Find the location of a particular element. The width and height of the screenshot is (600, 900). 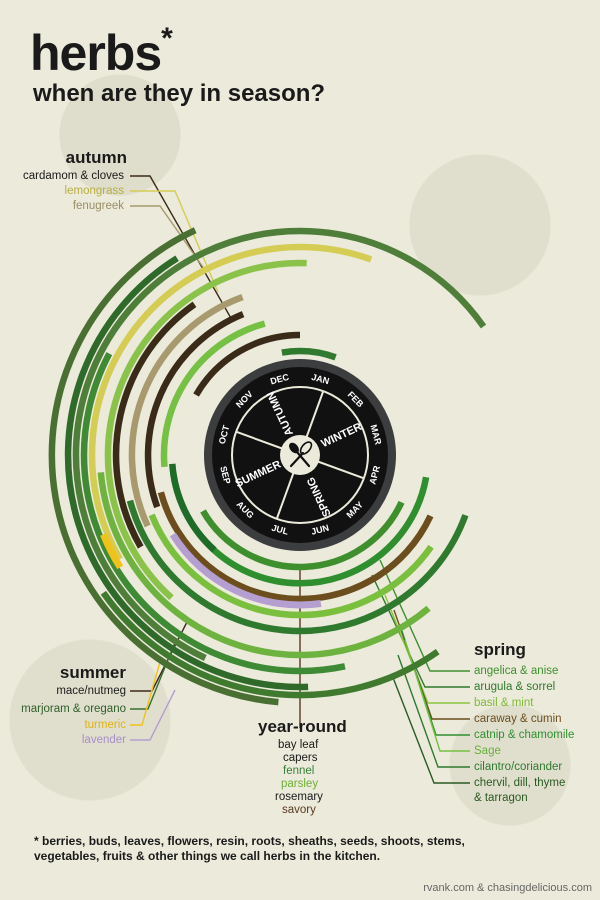

month-label-jun: JUN is located at coordinates (320, 530).